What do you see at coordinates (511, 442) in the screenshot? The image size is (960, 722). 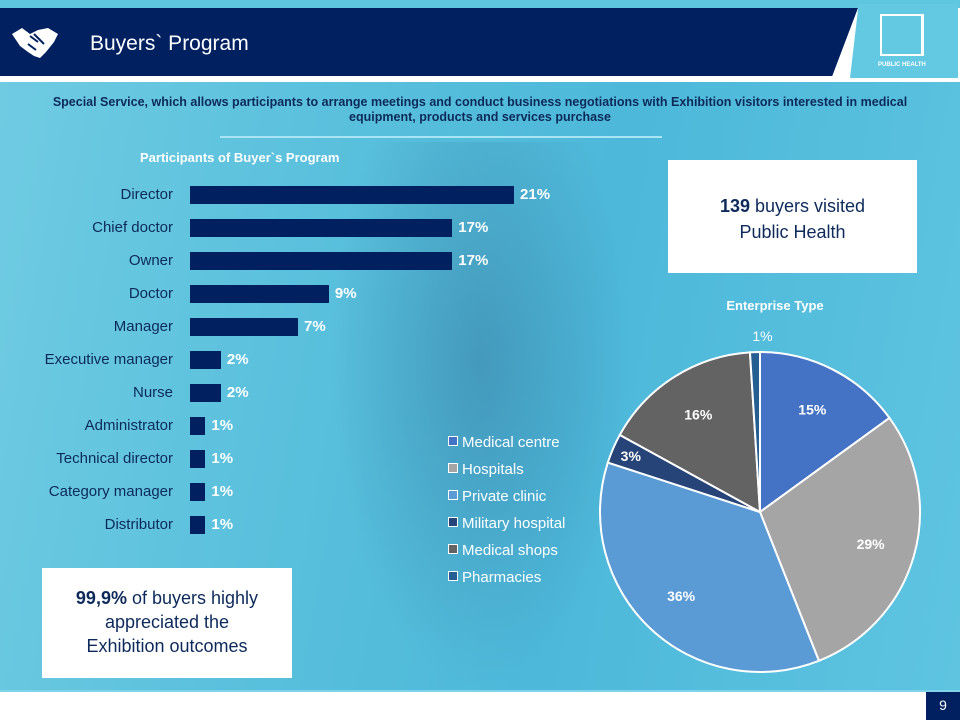 I see `legend-label: Medical centre` at bounding box center [511, 442].